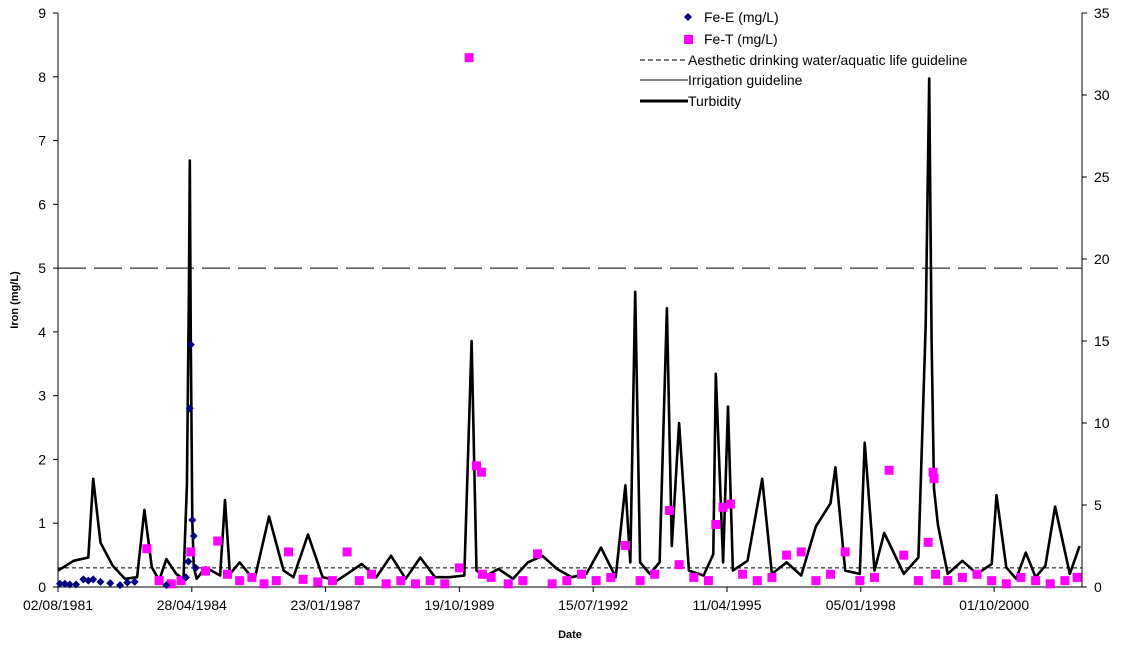 This screenshot has width=1121, height=647. What do you see at coordinates (741, 17) in the screenshot?
I see `legend-fe-e-label: Fe-E (mg/L)` at bounding box center [741, 17].